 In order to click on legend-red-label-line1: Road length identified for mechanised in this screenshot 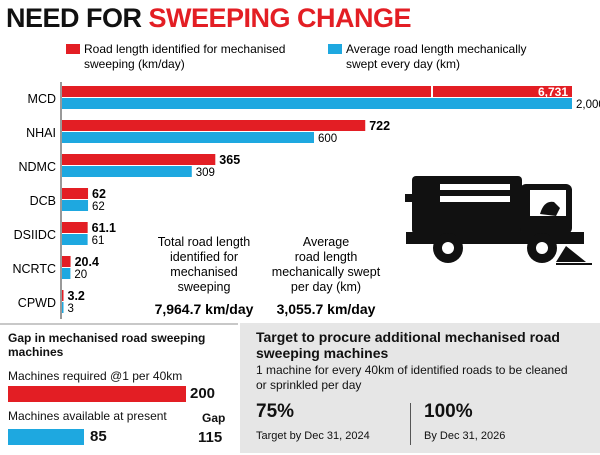, I will do `click(184, 49)`.